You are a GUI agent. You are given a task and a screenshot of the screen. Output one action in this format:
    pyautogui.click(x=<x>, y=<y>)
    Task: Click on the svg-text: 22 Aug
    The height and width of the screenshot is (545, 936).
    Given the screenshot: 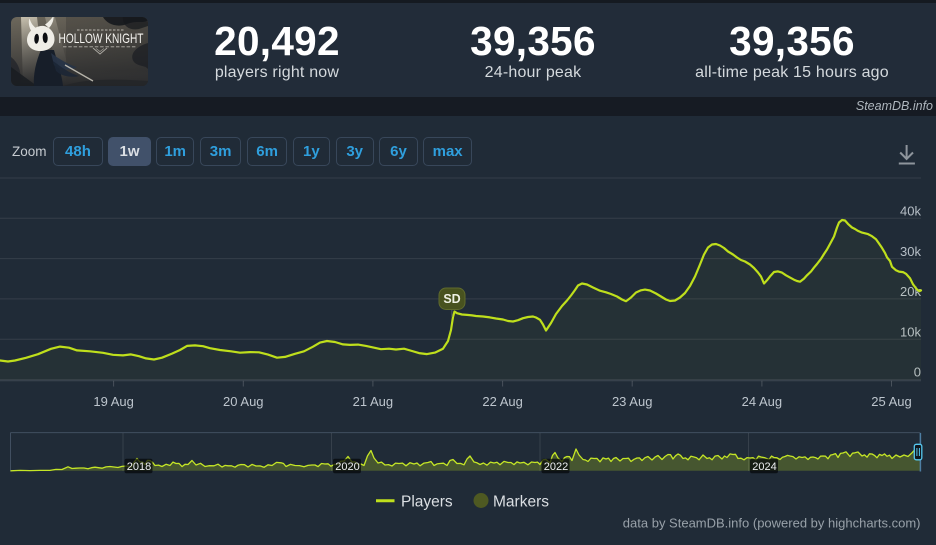 What is the action you would take?
    pyautogui.click(x=502, y=401)
    